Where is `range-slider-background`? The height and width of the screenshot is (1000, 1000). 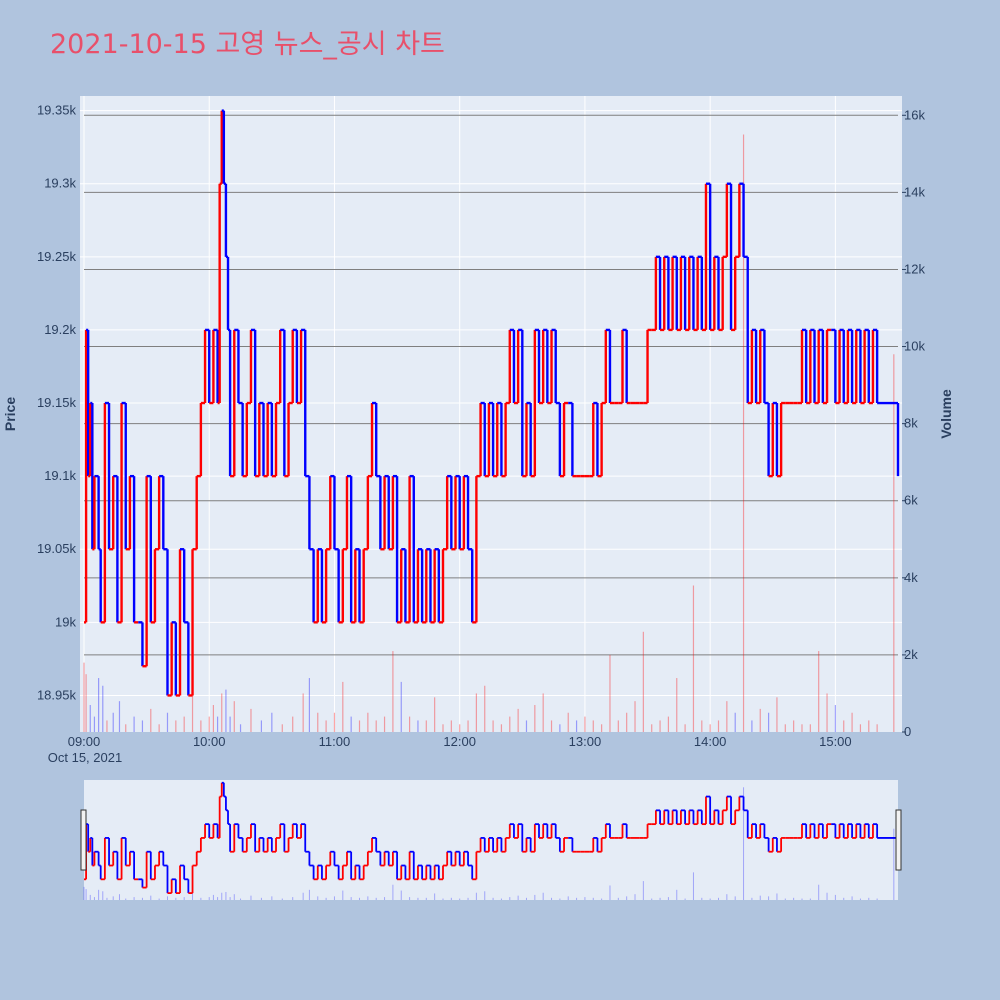
range-slider-background is located at coordinates (491, 840).